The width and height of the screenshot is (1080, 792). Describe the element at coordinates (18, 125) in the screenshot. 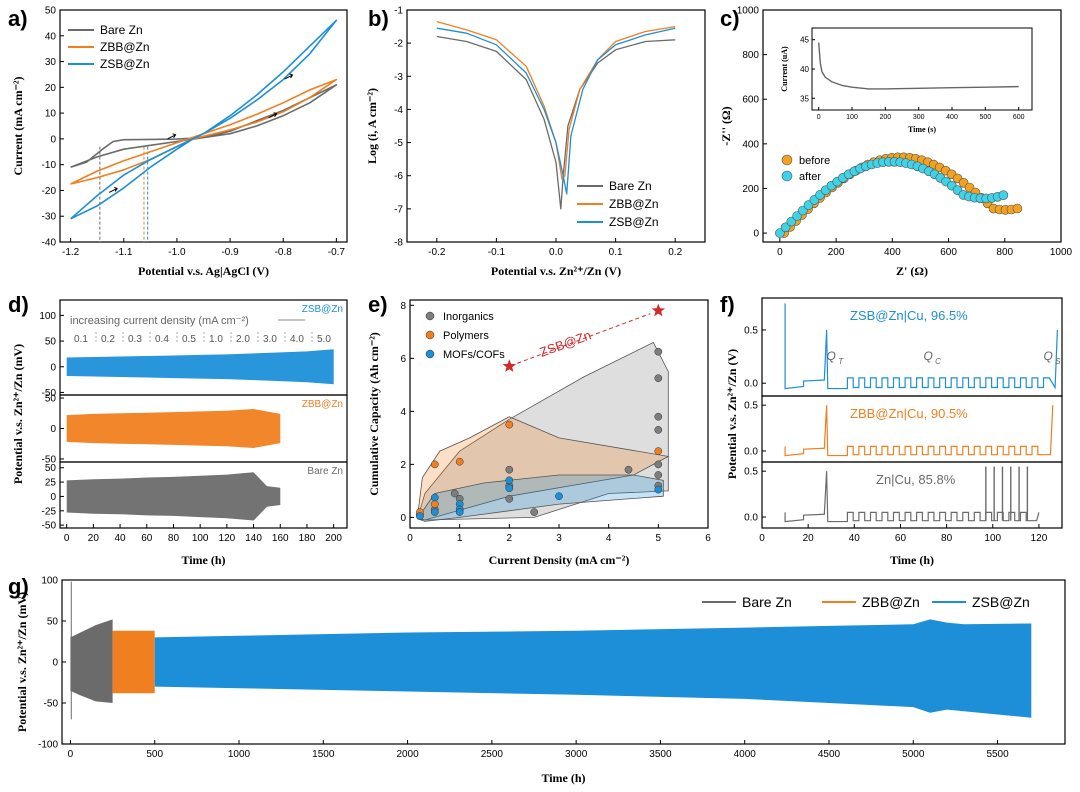

I see `a-y-axis-label: Current (mA cm⁻²)` at that location.